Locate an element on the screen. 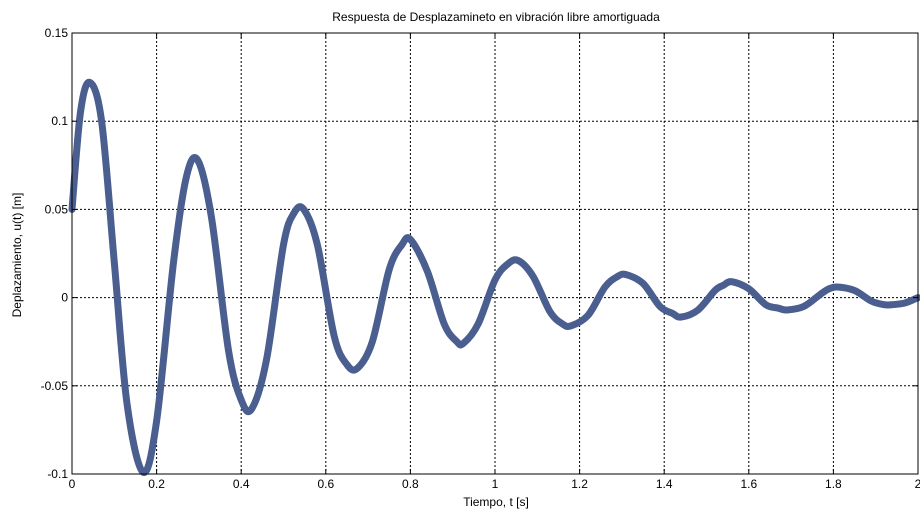 Image resolution: width=920 pixels, height=511 pixels. x-tick-label: 1.2 is located at coordinates (579, 484).